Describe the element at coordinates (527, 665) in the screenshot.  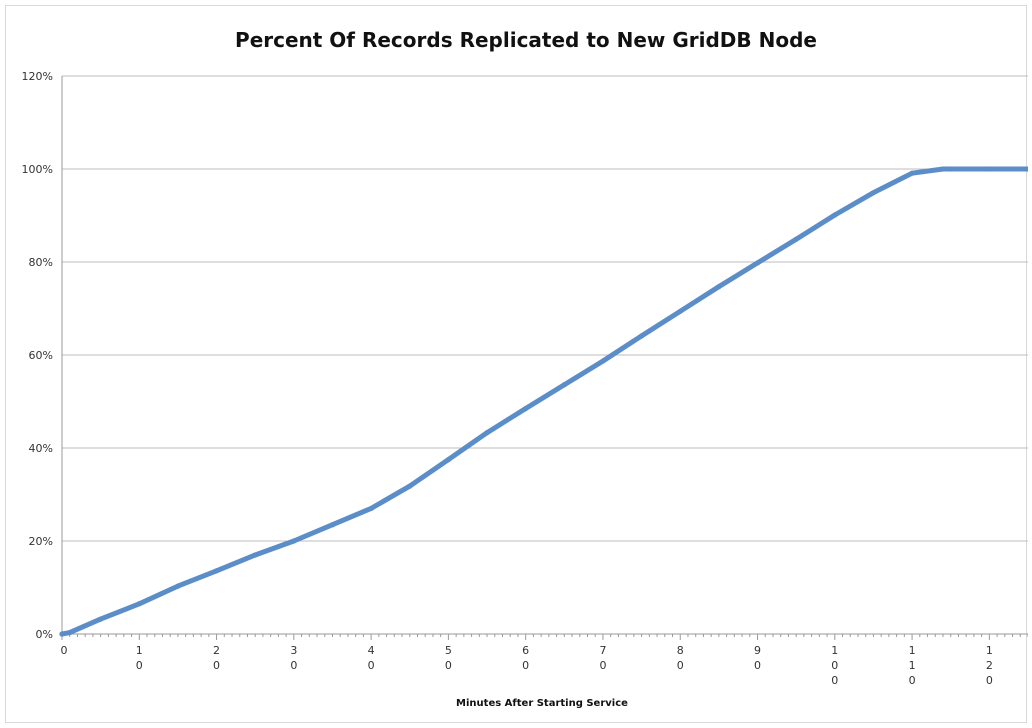
I see `x-axis-ticks: 0 1 0 2 0 3 0 4 0 5 0 6 0 7 0 8 0 9 0 1 0 0 1 1 0 1 2 0` at that location.